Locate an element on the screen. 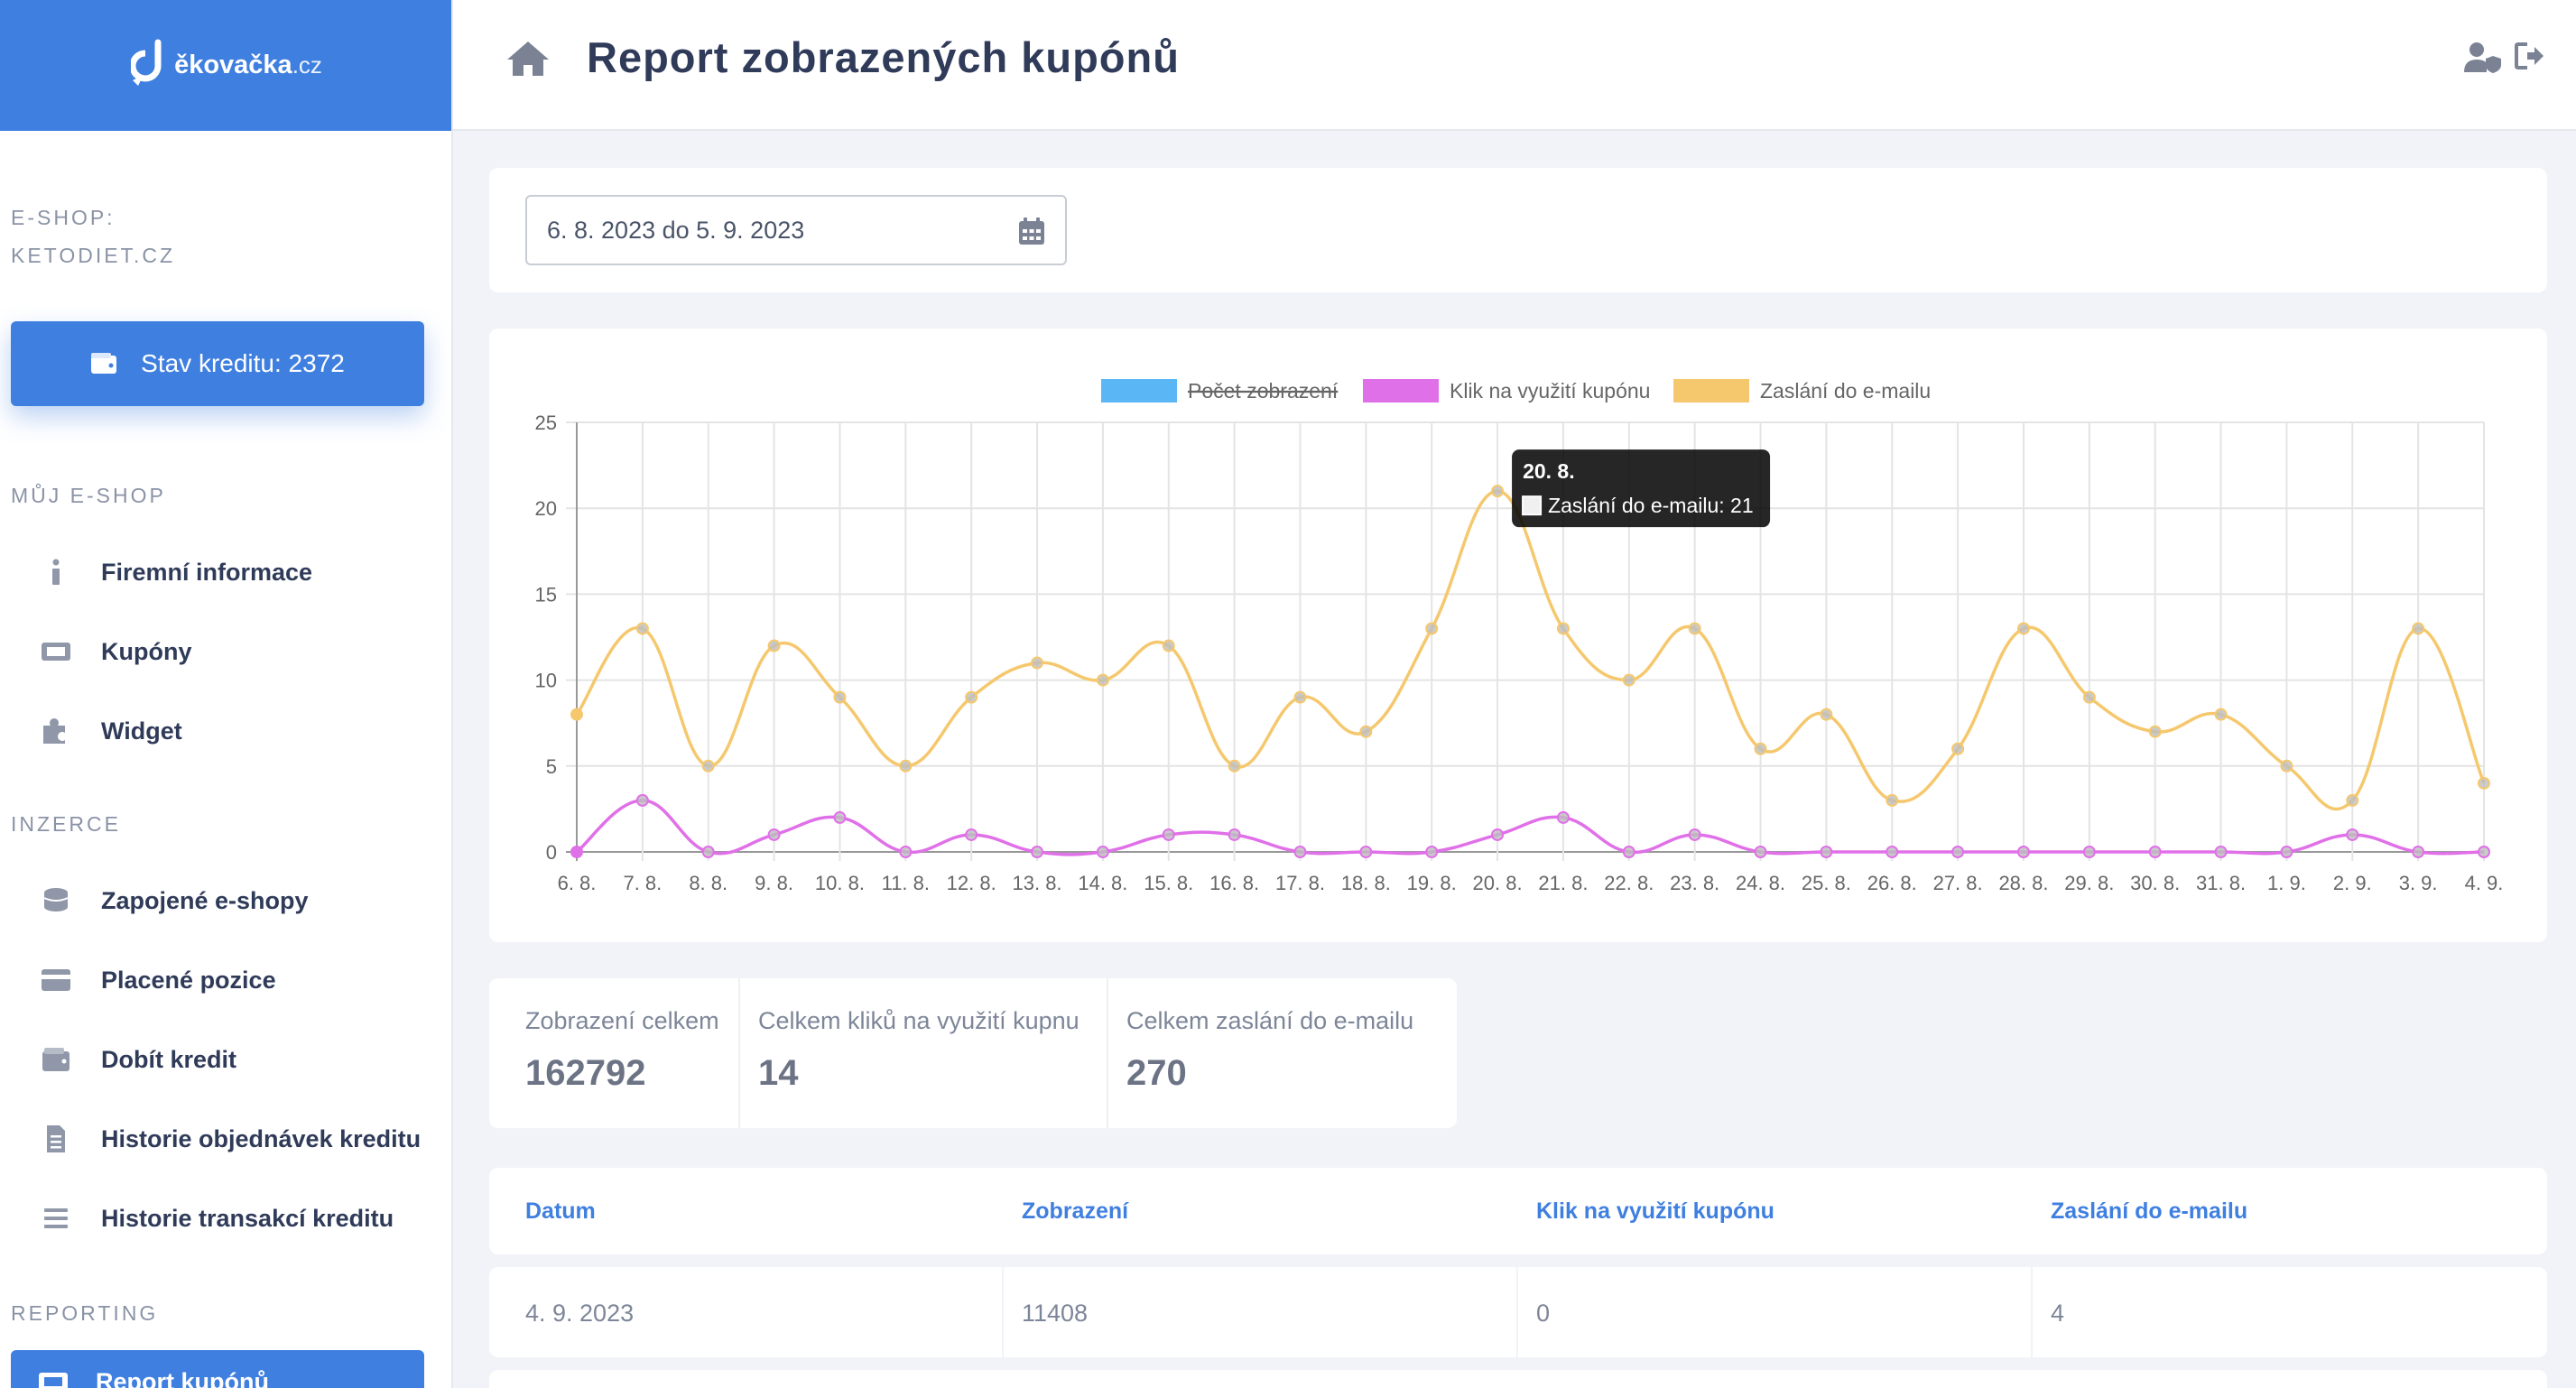 This screenshot has width=2576, height=1388. stat-label: Celkem kliků na využití kupnu is located at coordinates (919, 1020).